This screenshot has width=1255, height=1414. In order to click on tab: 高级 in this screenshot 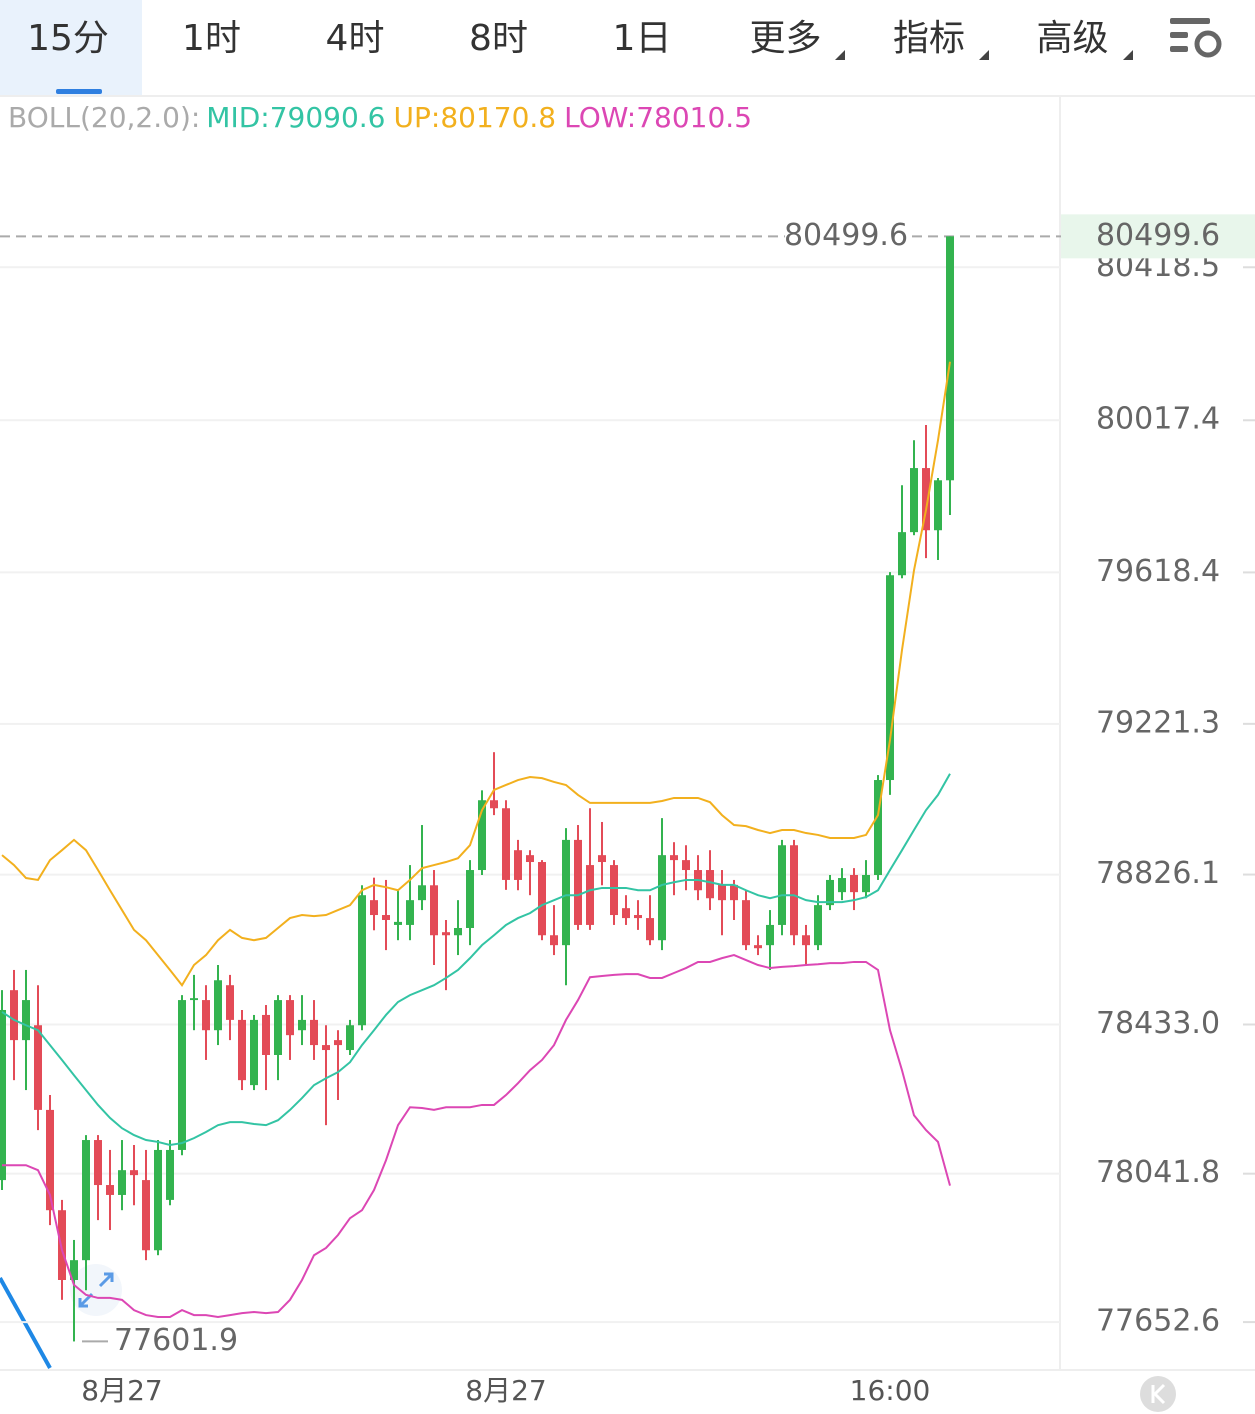, I will do `click(1072, 38)`.